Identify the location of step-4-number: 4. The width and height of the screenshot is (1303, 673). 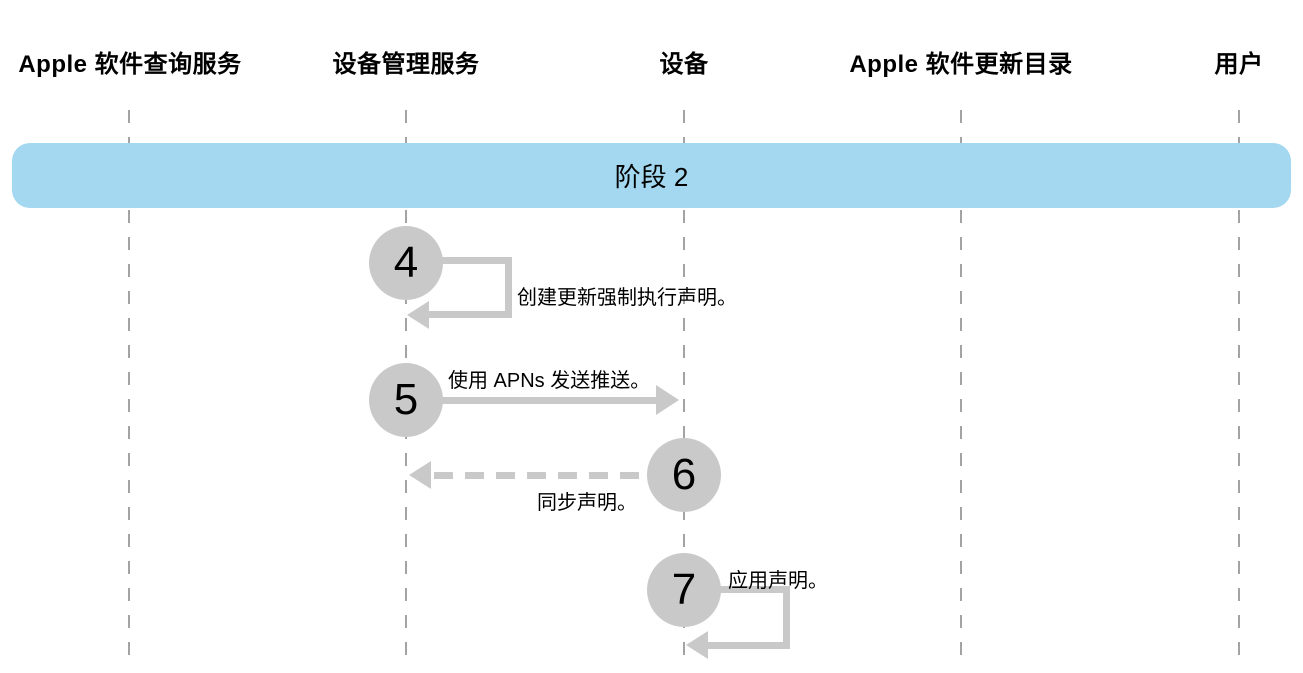
(406, 262).